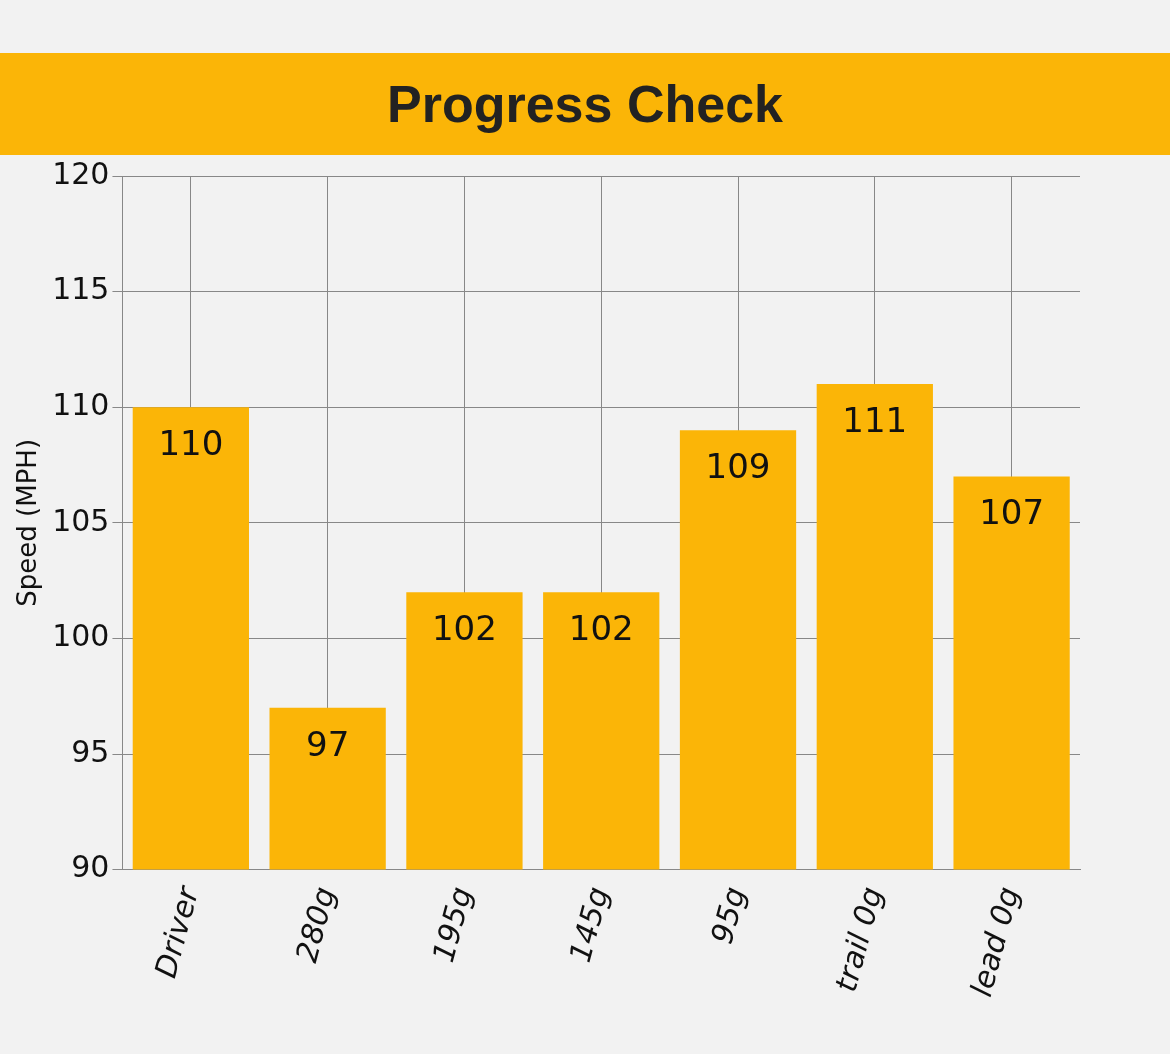 Image resolution: width=1170 pixels, height=1054 pixels. Describe the element at coordinates (588, 924) in the screenshot. I see `x-tick-label: 145g` at that location.